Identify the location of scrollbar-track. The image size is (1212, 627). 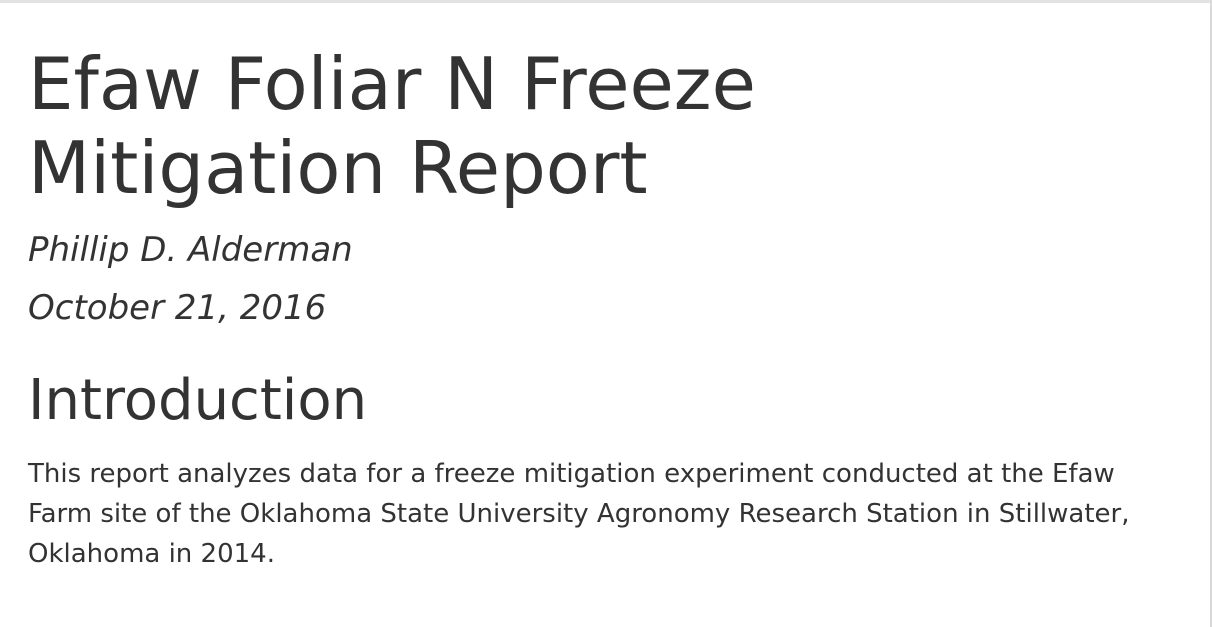
(1211, 313).